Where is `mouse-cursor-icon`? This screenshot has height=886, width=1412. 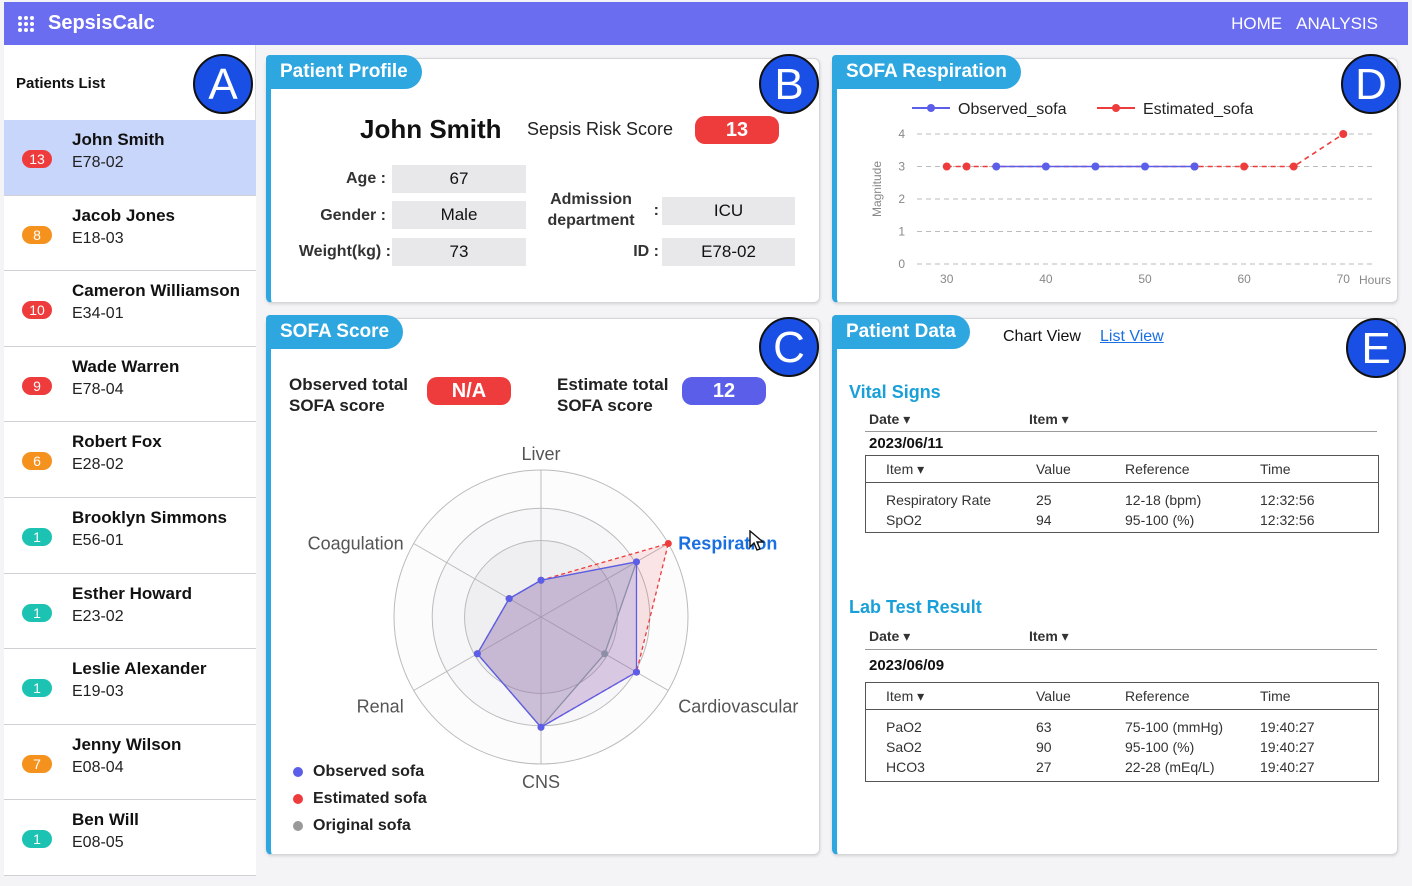 mouse-cursor-icon is located at coordinates (757, 540).